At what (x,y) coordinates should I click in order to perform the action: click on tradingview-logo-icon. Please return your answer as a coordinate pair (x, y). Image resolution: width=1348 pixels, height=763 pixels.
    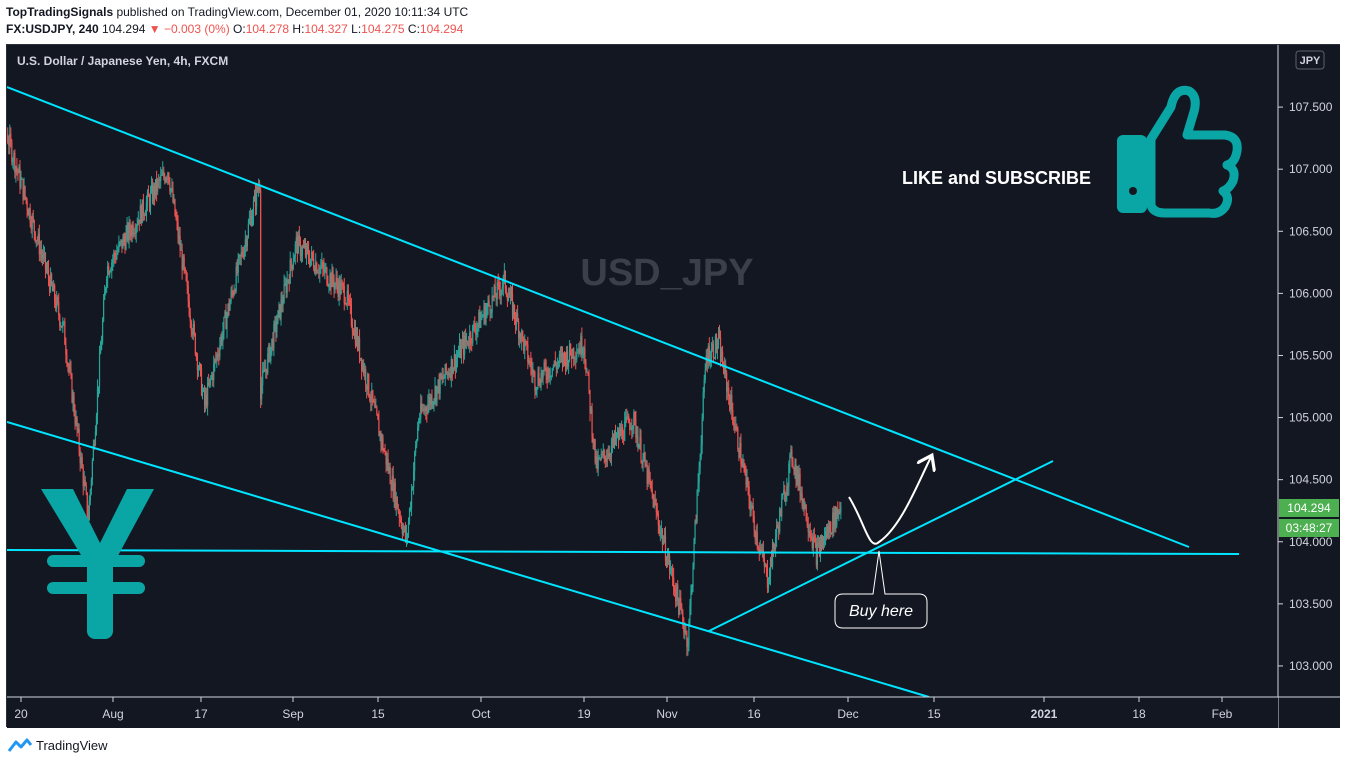
    Looking at the image, I should click on (20, 745).